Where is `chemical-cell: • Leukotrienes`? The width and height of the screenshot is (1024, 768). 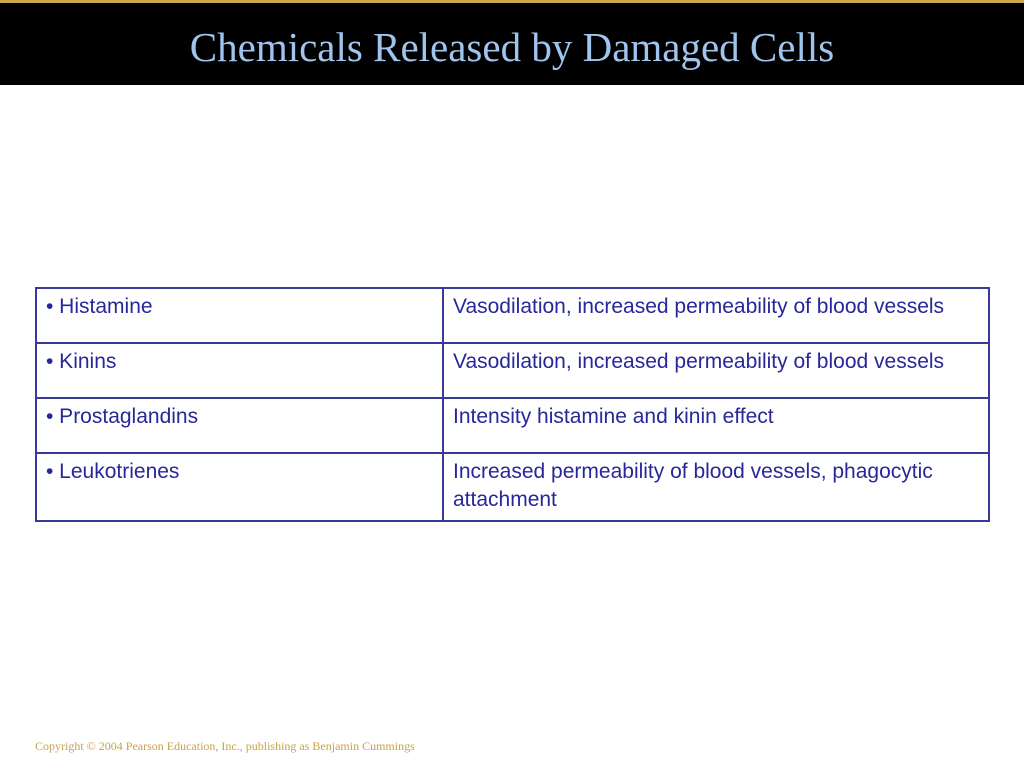
chemical-cell: • Leukotrienes is located at coordinates (239, 487).